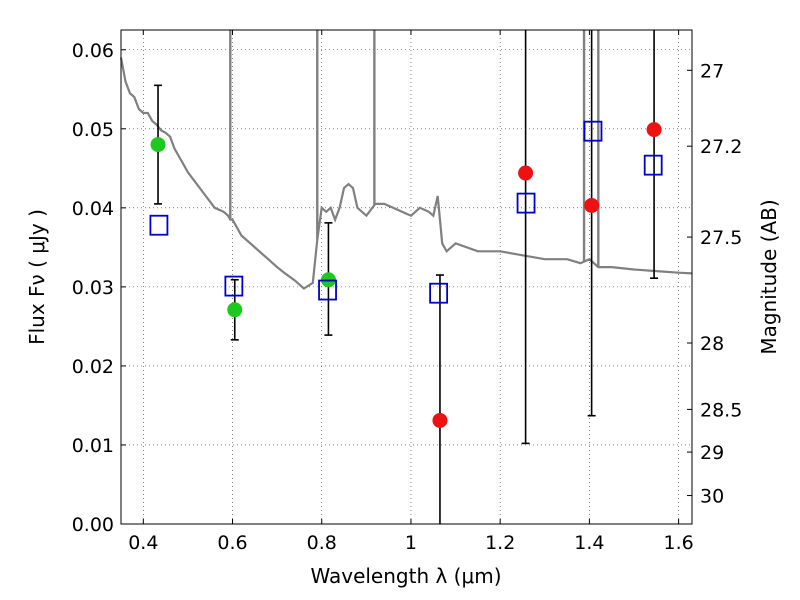 This screenshot has width=800, height=600. I want to click on y-tick-label: 0.00, so click(93, 525).